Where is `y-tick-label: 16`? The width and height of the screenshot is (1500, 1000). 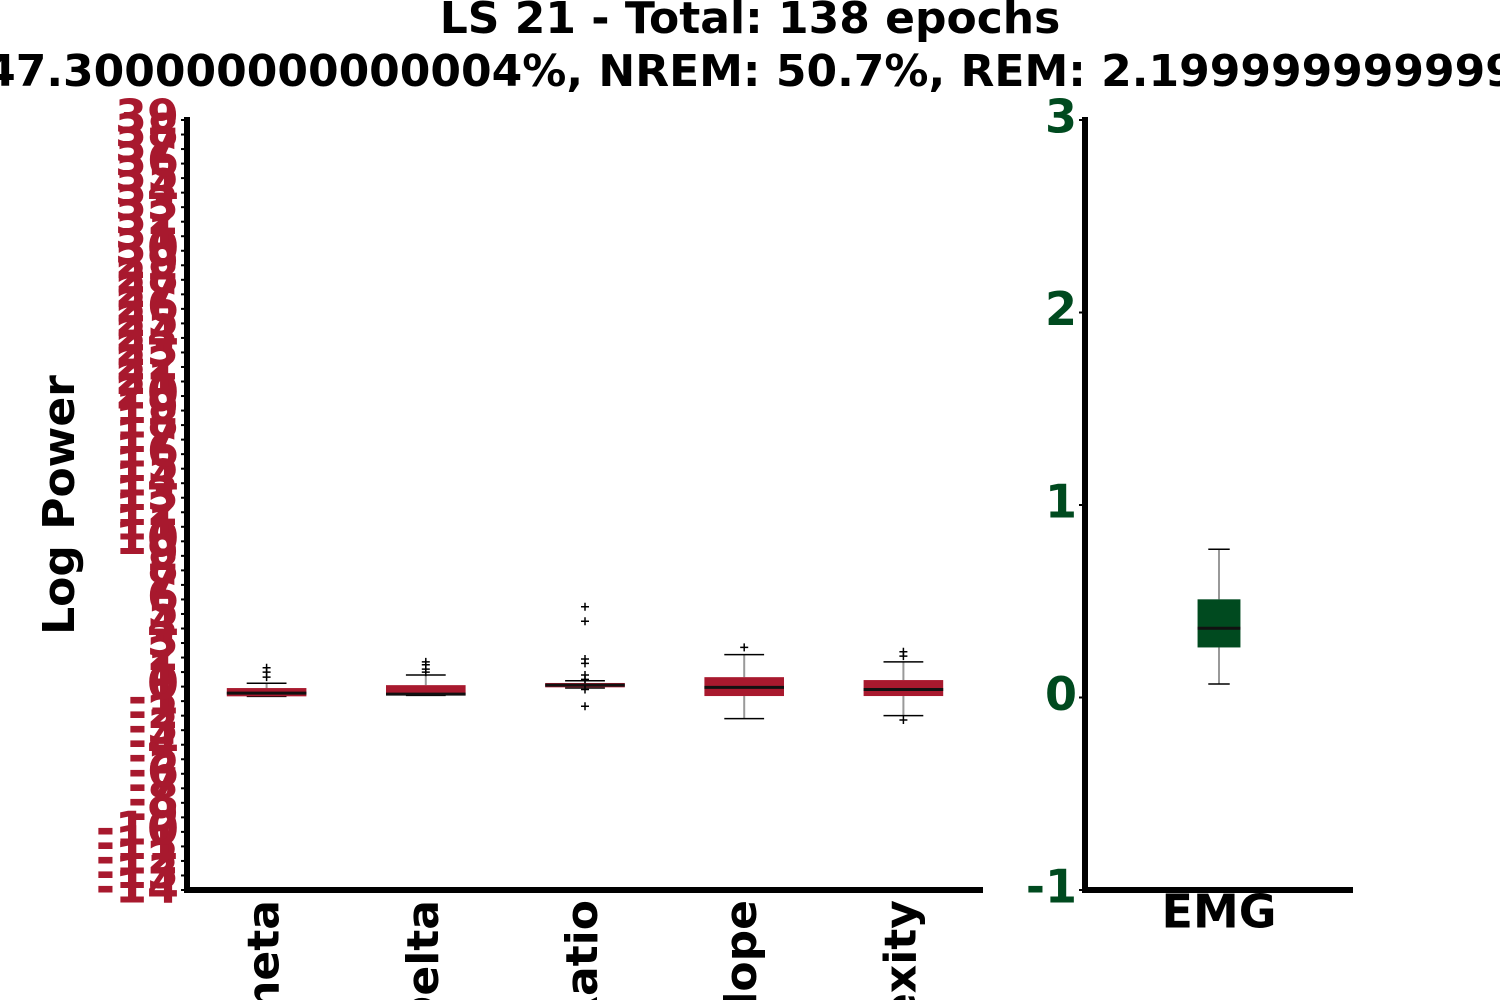 y-tick-label: 16 is located at coordinates (147, 451).